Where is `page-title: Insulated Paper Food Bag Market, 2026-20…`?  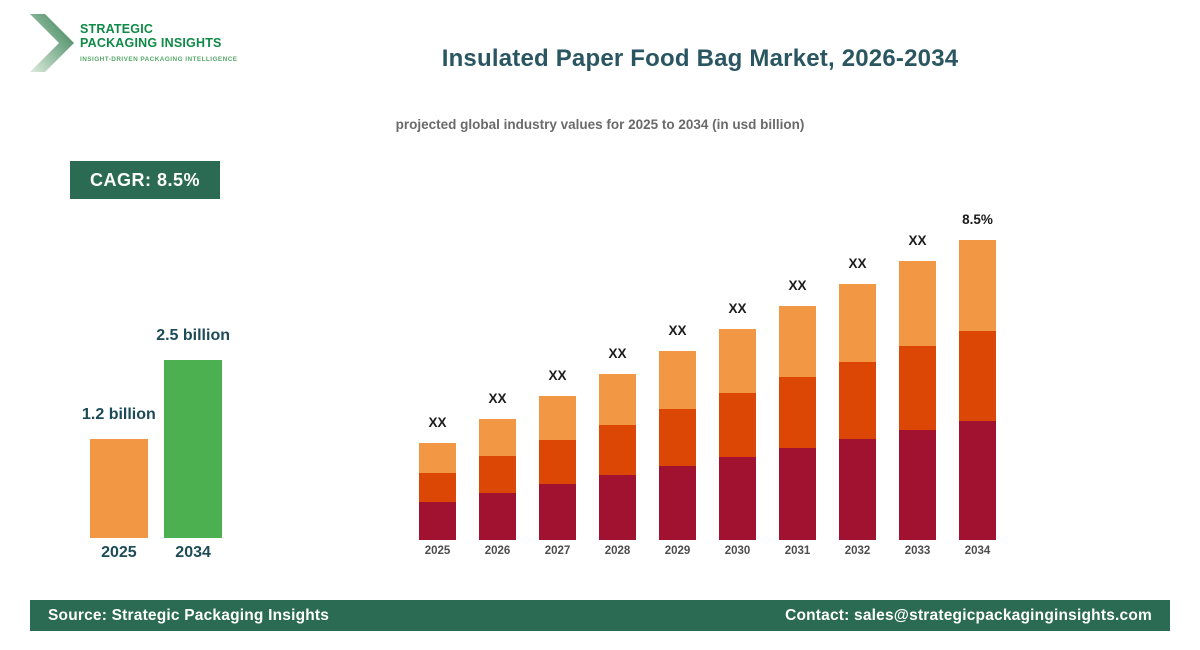 page-title: Insulated Paper Food Bag Market, 2026-20… is located at coordinates (700, 58).